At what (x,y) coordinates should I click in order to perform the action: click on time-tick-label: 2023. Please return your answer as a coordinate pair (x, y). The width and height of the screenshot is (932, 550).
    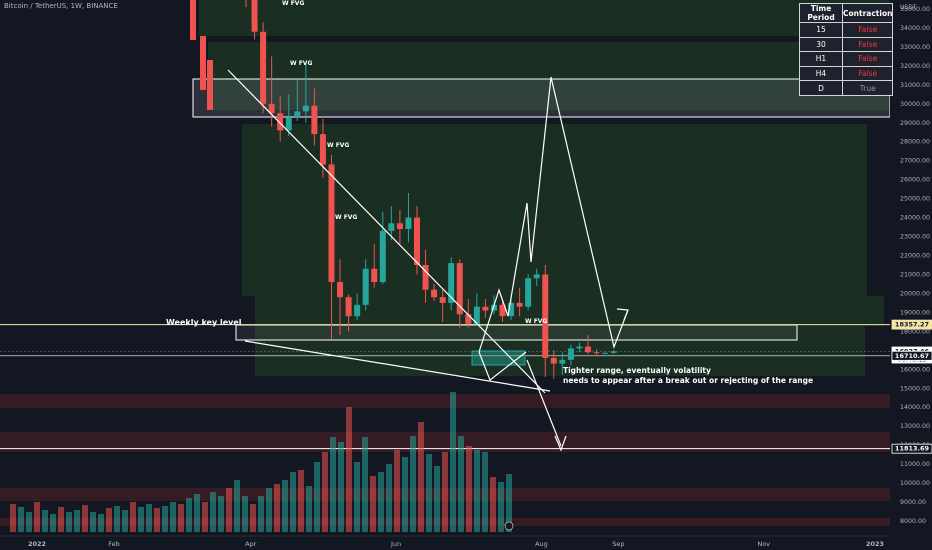
    Looking at the image, I should click on (875, 544).